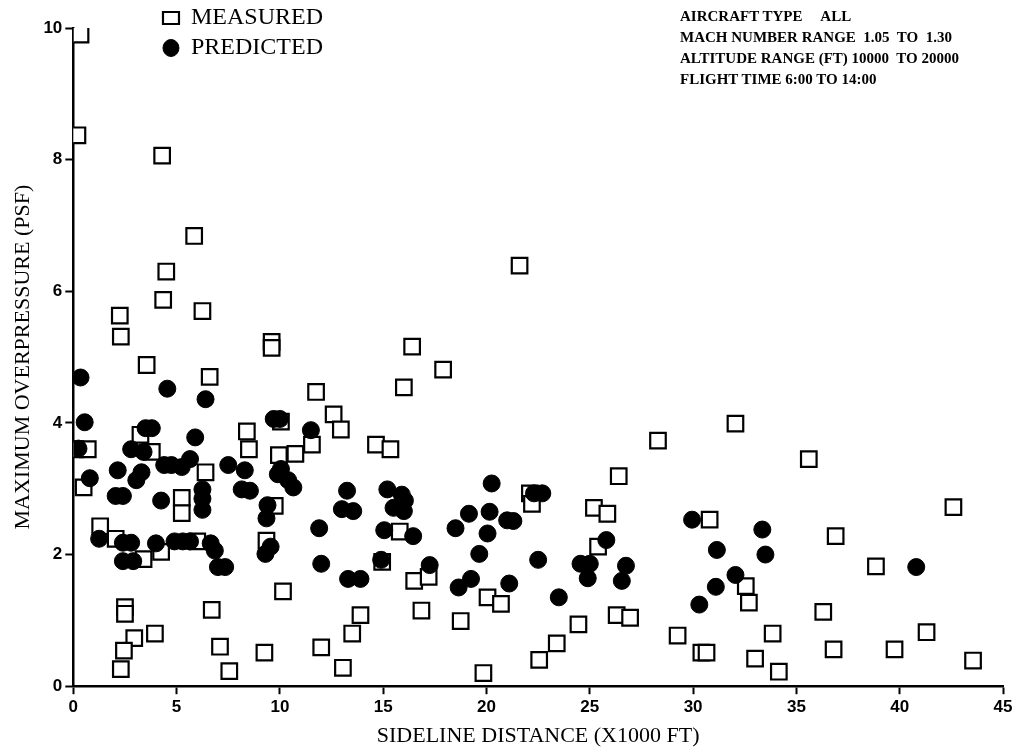 The image size is (1019, 755). What do you see at coordinates (53, 27) in the screenshot?
I see `y-tick-label: 10` at bounding box center [53, 27].